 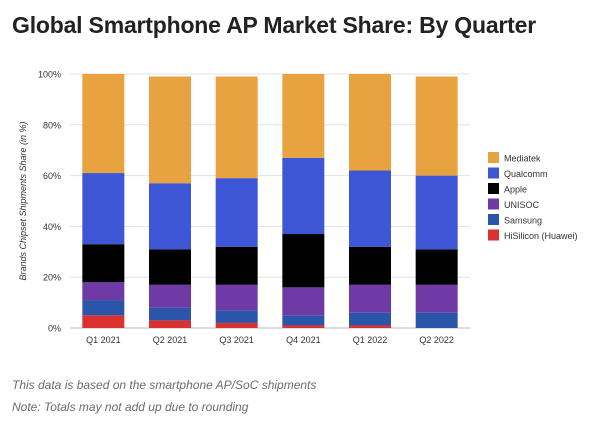 I want to click on y-tick-label: 60%, so click(x=52, y=176).